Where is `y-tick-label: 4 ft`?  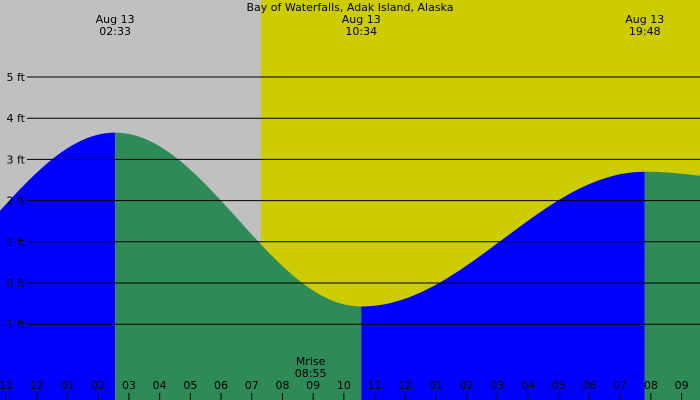 y-tick-label: 4 ft is located at coordinates (16, 118).